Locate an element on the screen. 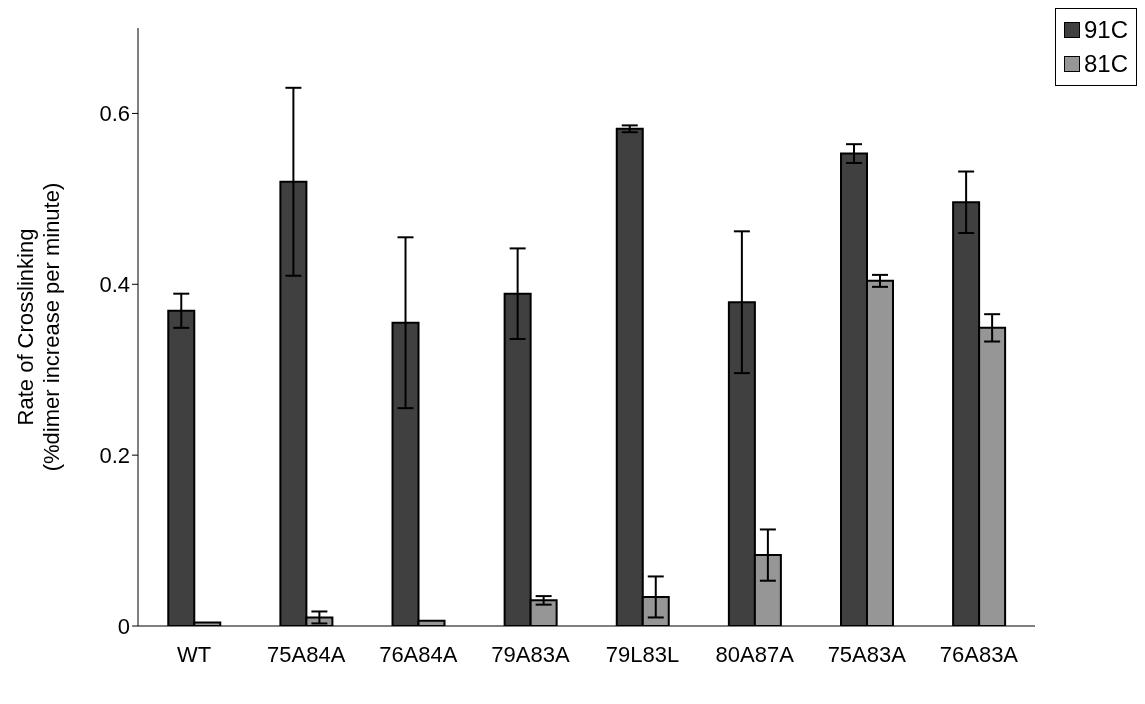 This screenshot has width=1145, height=704. x-tick-label: 75A84A is located at coordinates (306, 654).